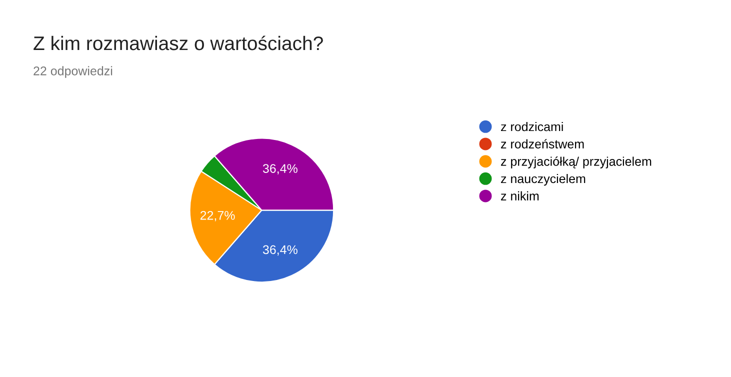  What do you see at coordinates (178, 43) in the screenshot?
I see `chart-title: Z kim rozmawiasz o wartościach?` at bounding box center [178, 43].